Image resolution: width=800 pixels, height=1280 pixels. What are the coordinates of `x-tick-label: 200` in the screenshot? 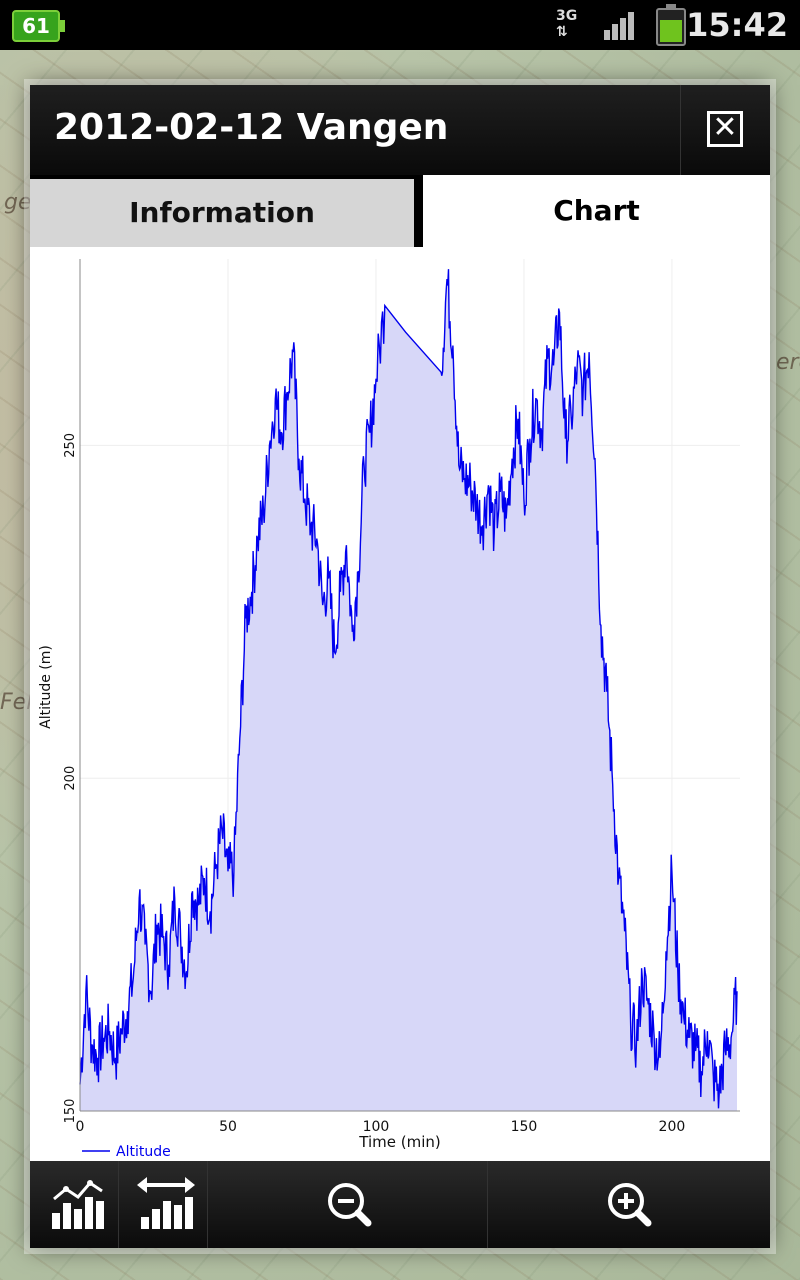 It's located at (672, 1127).